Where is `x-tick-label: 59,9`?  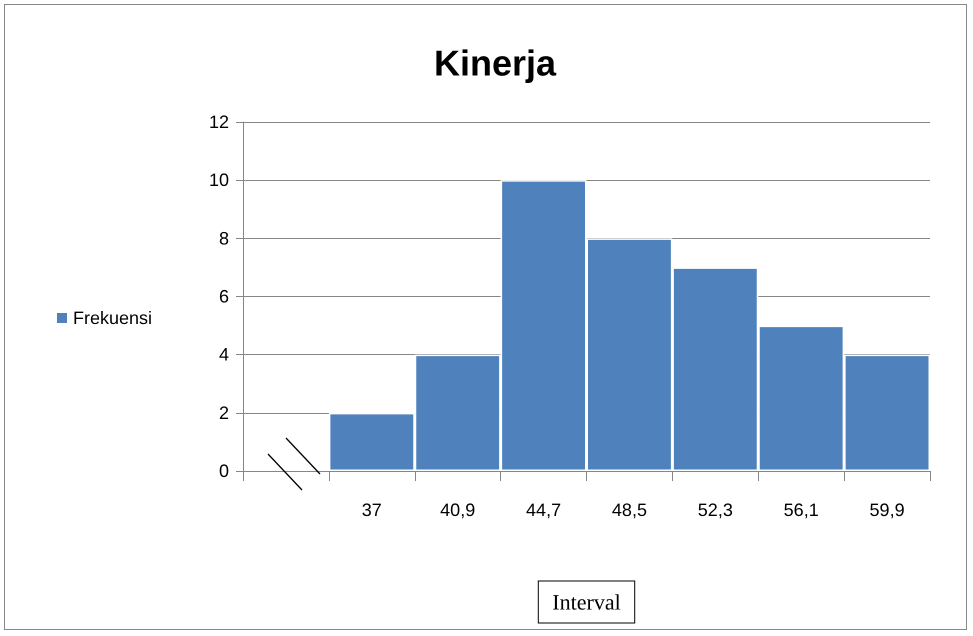 x-tick-label: 59,9 is located at coordinates (887, 510).